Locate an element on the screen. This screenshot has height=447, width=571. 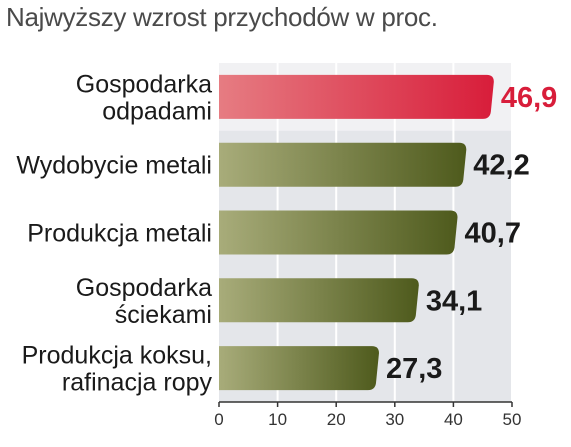
x-tick-label: 10 is located at coordinates (277, 419).